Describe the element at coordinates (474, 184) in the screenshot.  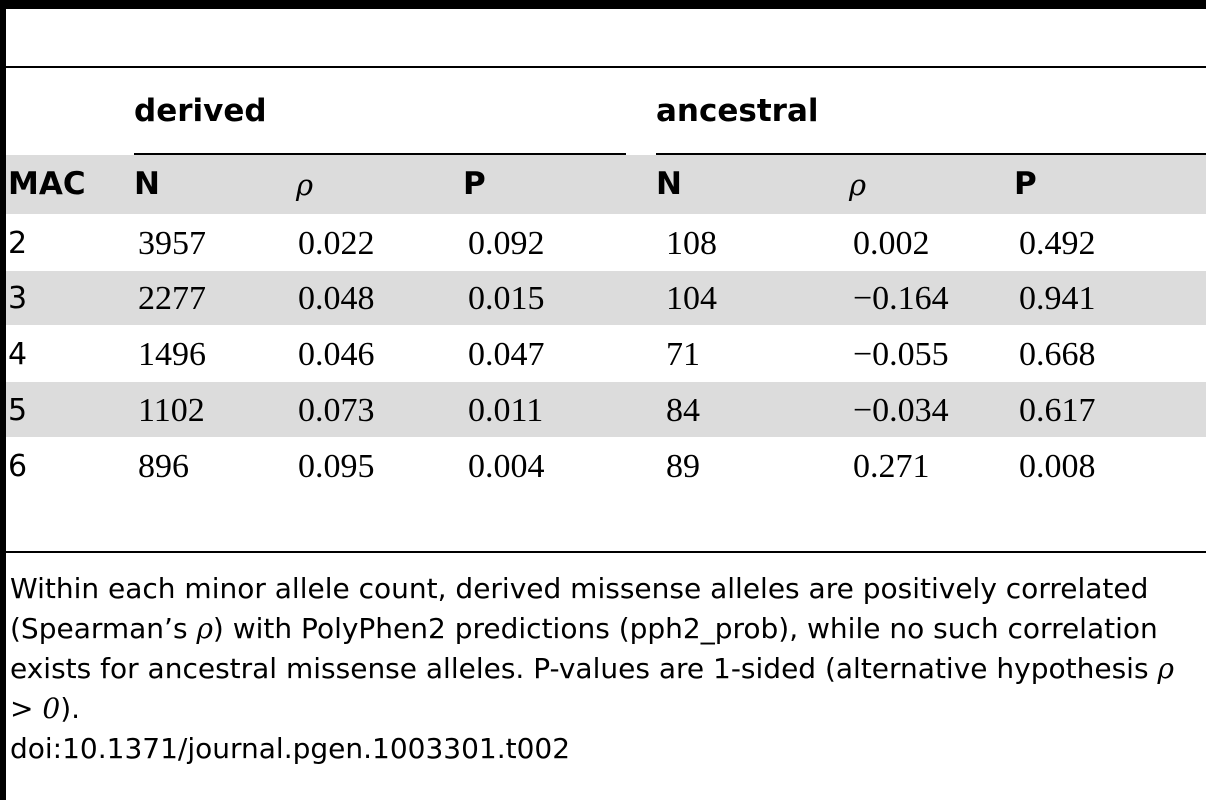
I see `column-header-derived-p: P` at that location.